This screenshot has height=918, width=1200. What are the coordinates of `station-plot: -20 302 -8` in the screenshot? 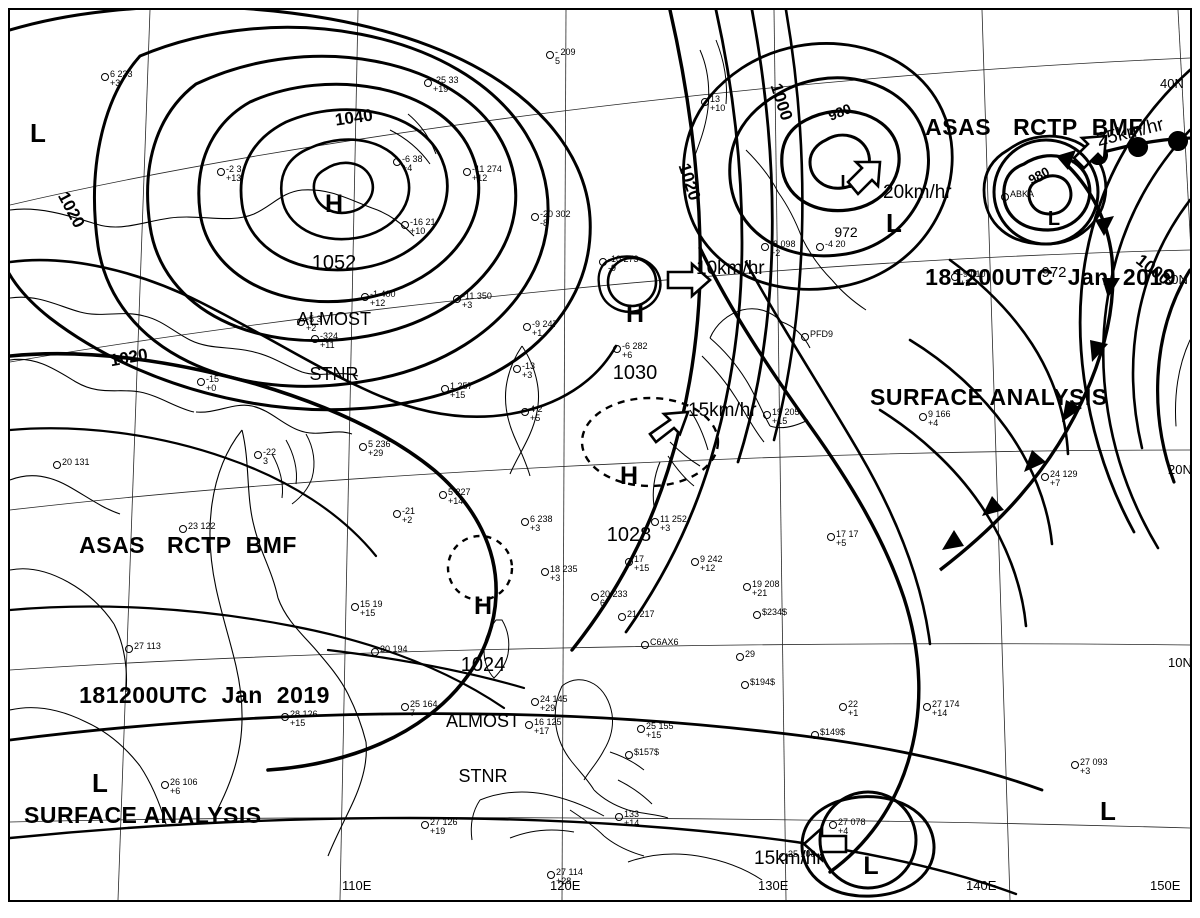 It's located at (551, 219).